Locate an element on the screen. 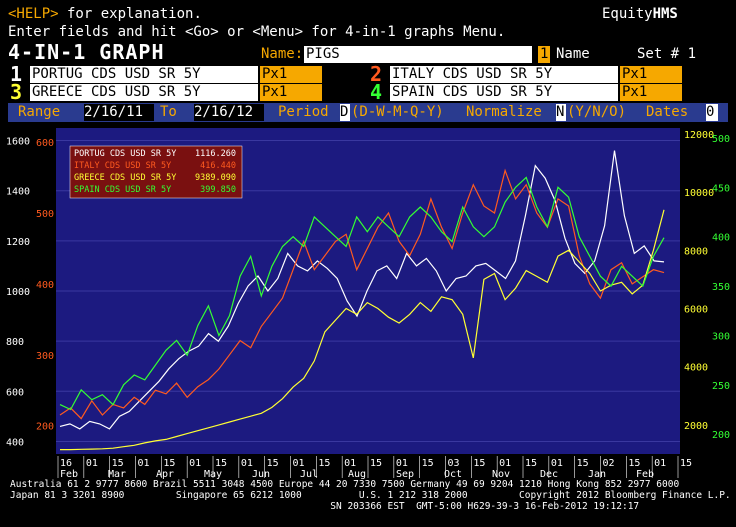 The image size is (736, 527). security-3-field: Px1 is located at coordinates (291, 92).